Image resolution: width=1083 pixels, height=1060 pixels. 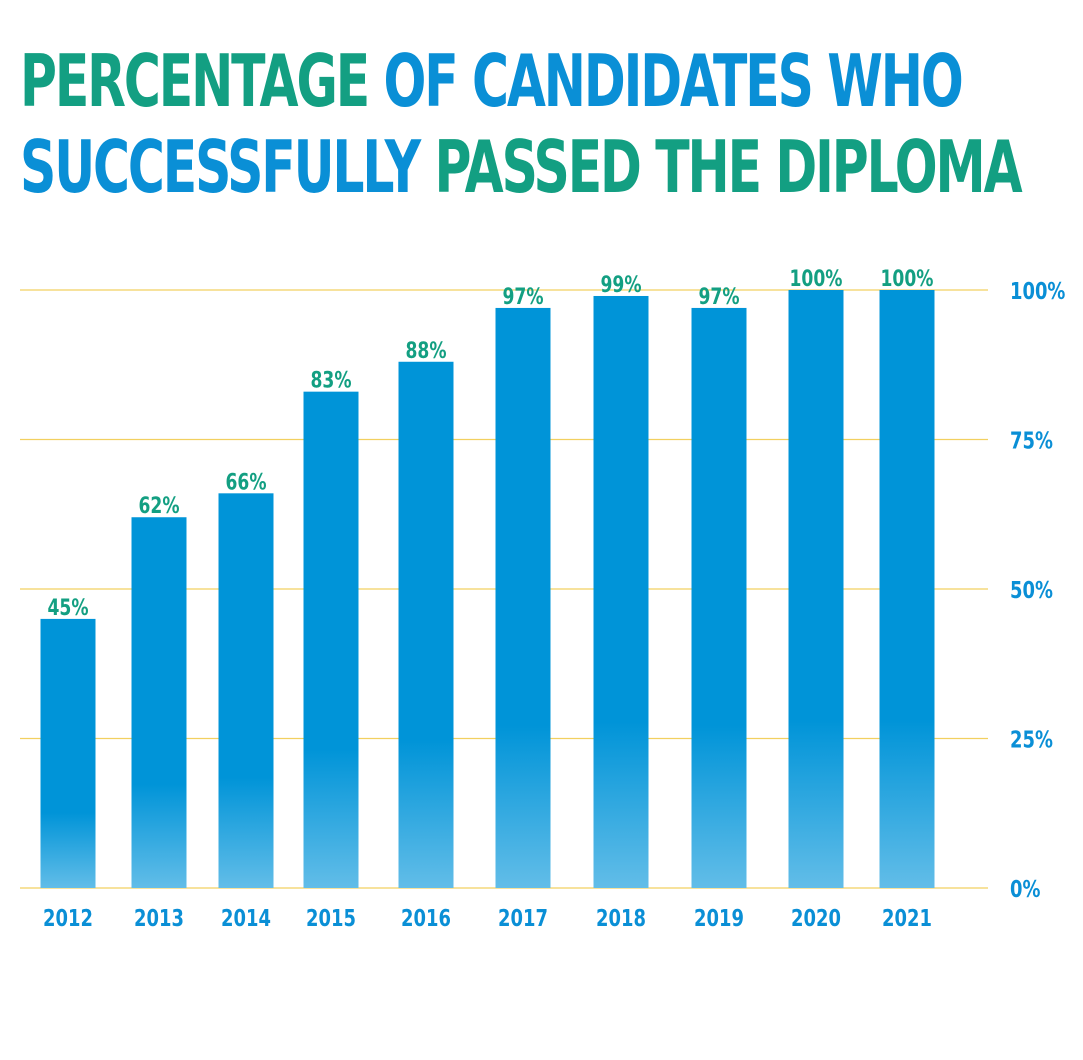 What do you see at coordinates (1025, 889) in the screenshot?
I see `y-tick-label-0: 0%` at bounding box center [1025, 889].